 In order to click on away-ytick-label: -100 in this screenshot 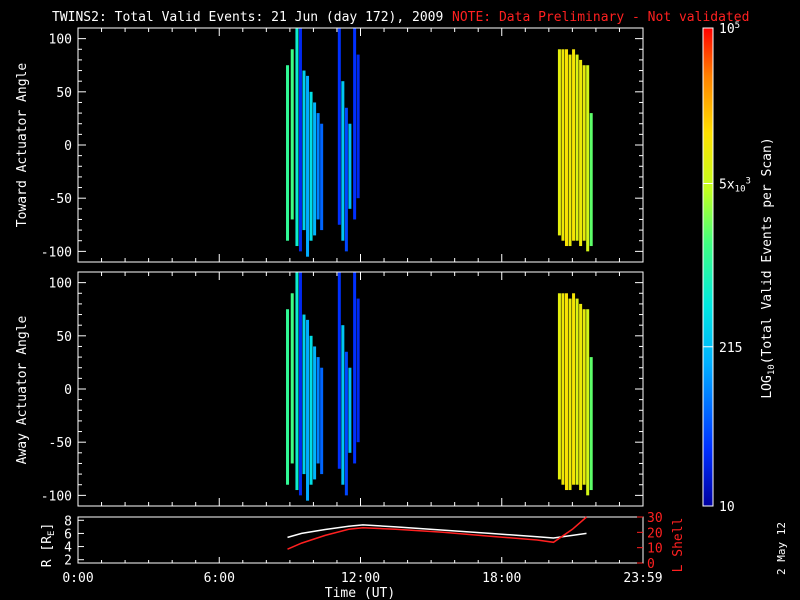, I will do `click(56, 496)`.